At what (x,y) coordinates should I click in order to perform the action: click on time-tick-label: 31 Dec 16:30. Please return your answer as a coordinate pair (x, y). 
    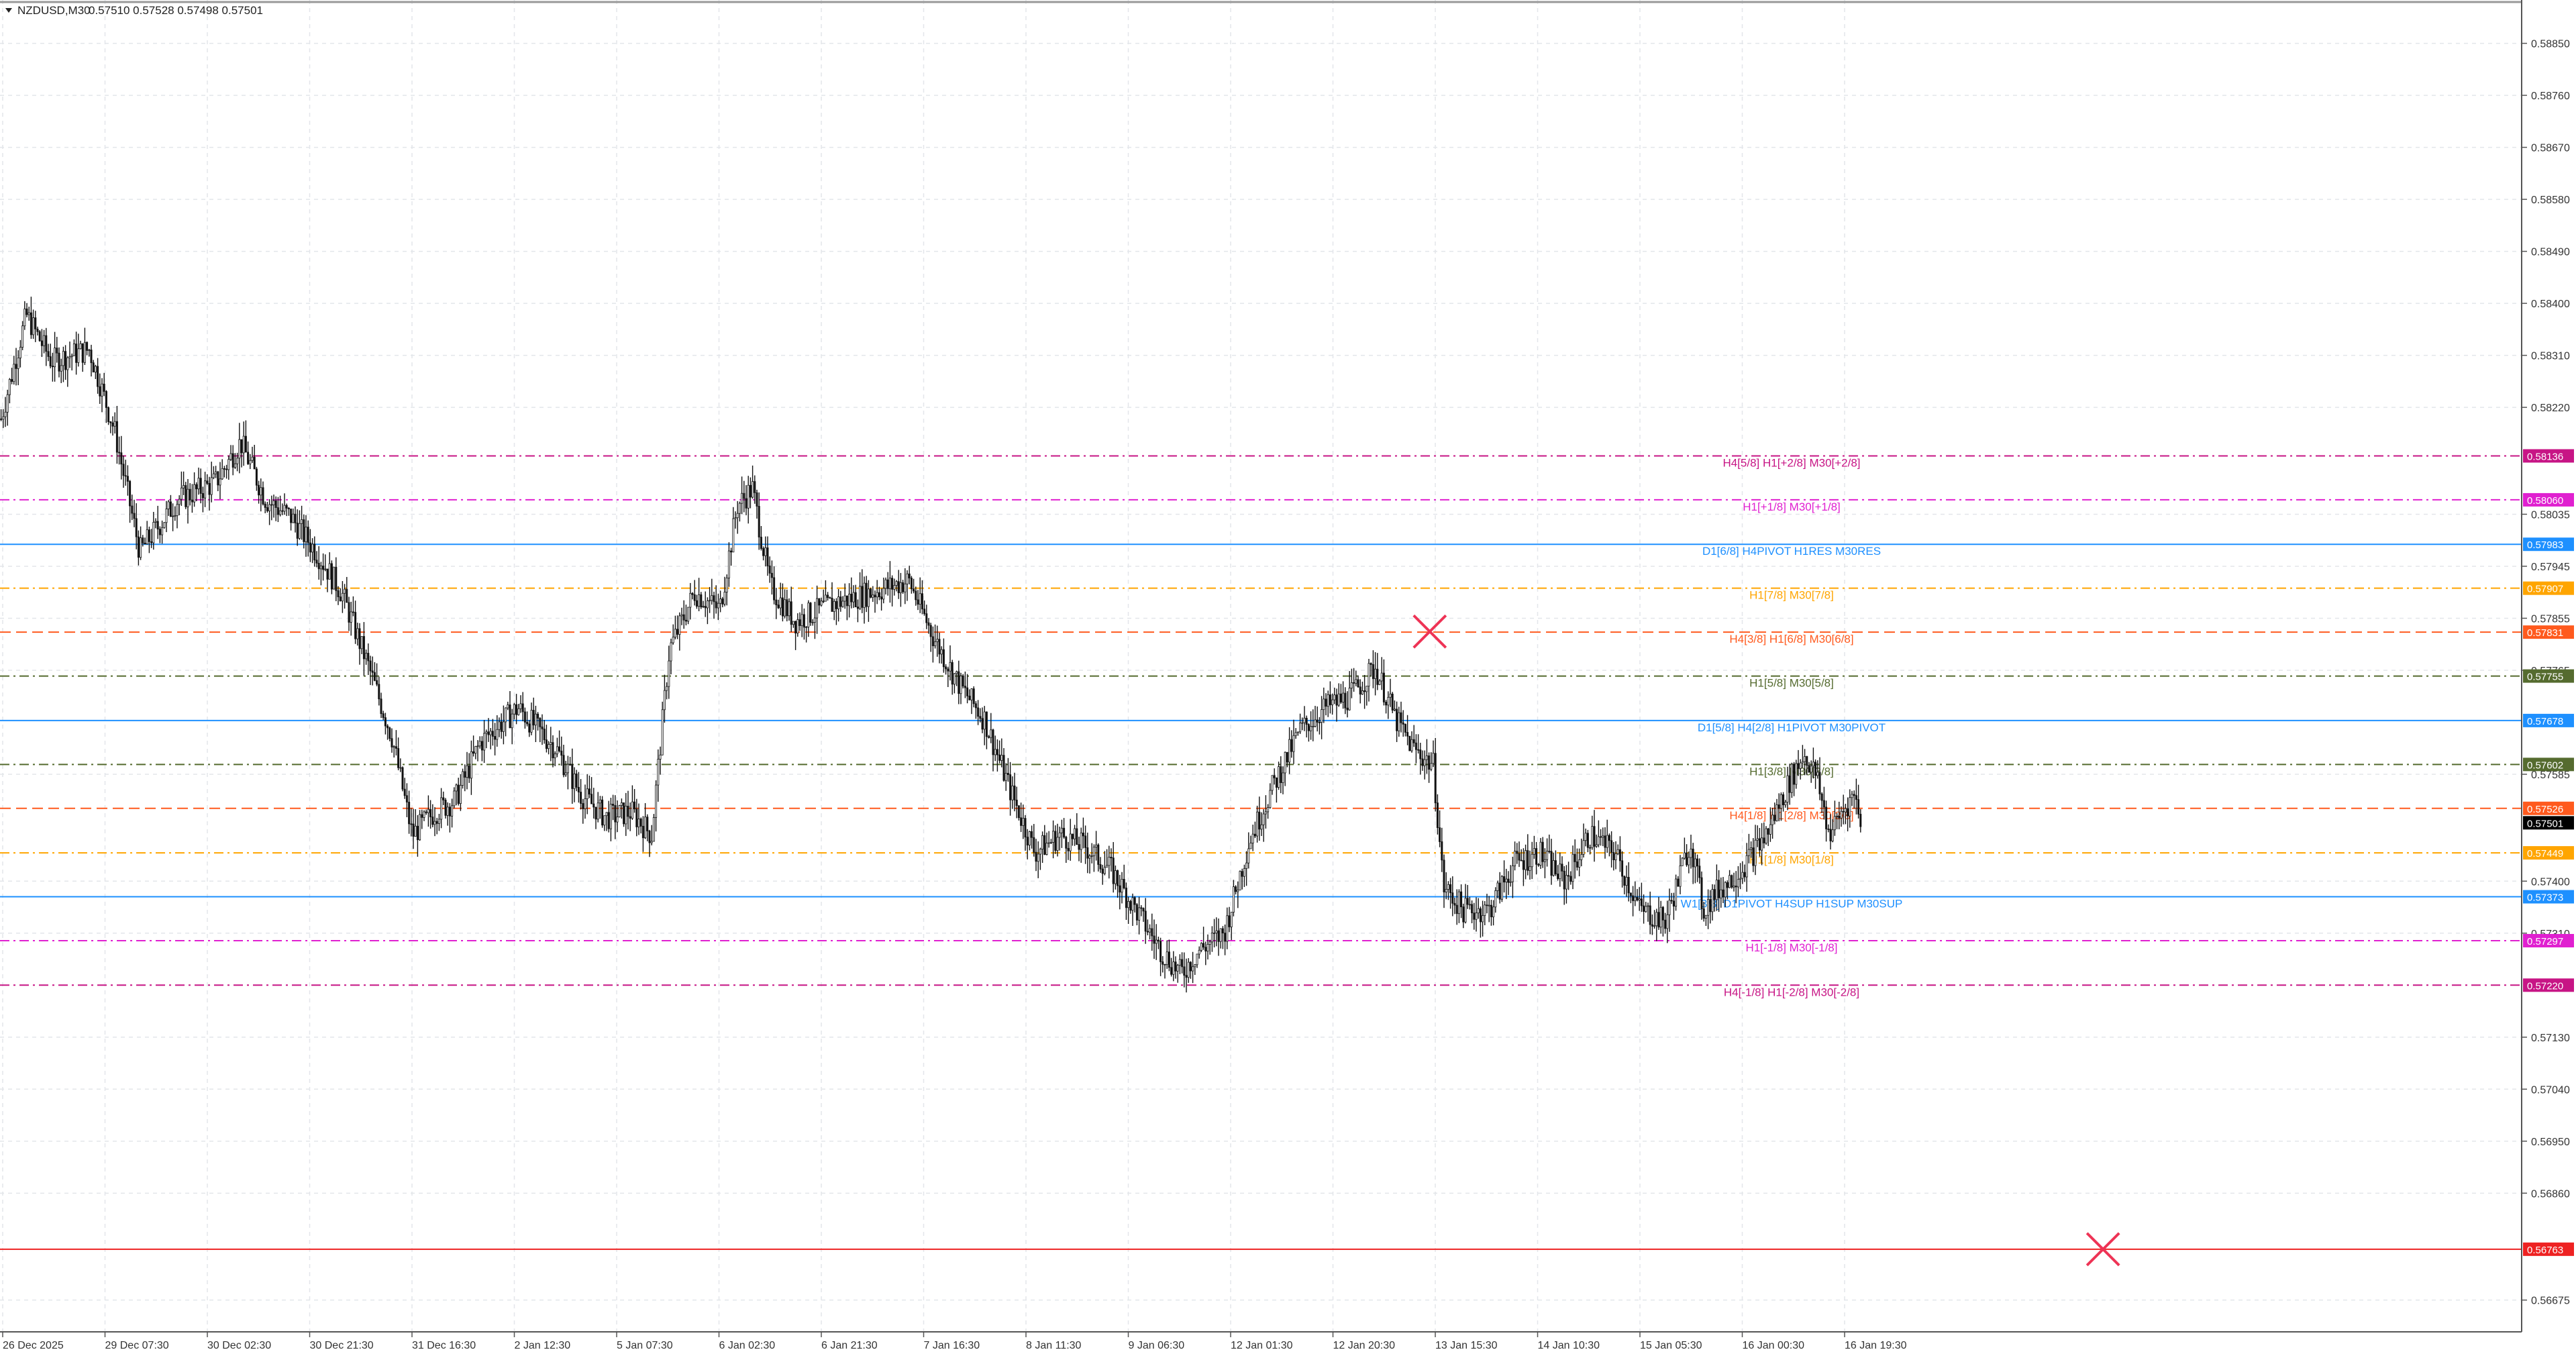
    Looking at the image, I should click on (444, 1345).